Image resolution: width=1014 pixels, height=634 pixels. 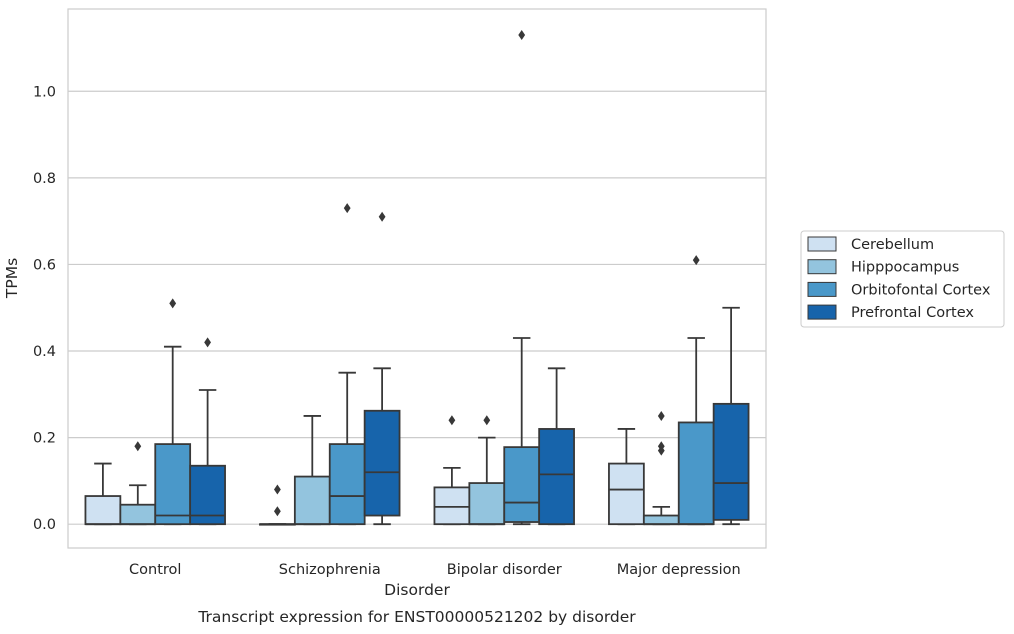 I want to click on y-tick-label: 0.2, so click(x=44, y=439).